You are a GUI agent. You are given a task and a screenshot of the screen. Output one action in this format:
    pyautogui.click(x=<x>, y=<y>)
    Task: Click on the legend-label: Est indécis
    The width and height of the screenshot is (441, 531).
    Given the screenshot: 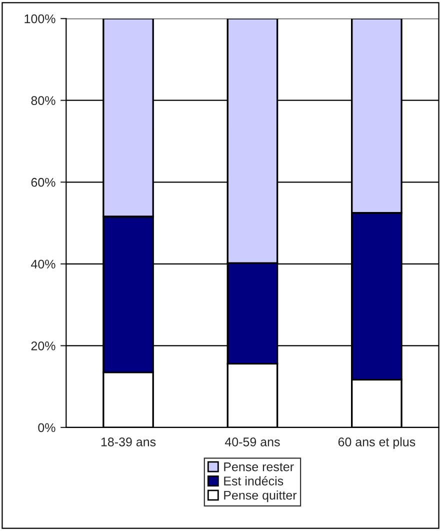 What is the action you would take?
    pyautogui.click(x=254, y=481)
    